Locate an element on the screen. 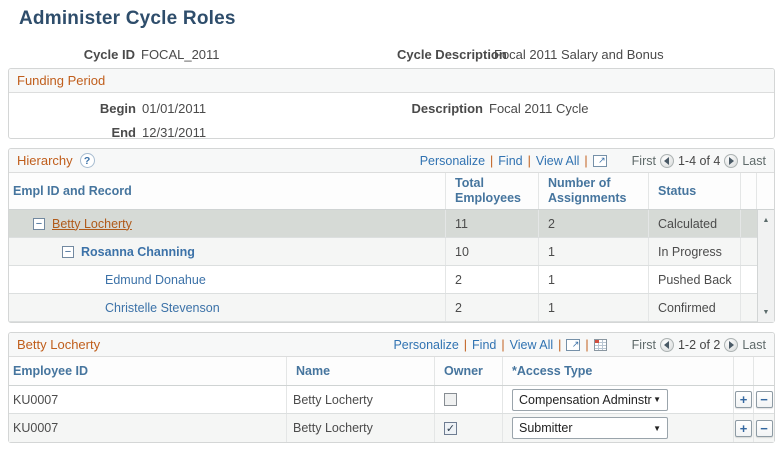  begin-value: 01/01/2011 is located at coordinates (174, 108).